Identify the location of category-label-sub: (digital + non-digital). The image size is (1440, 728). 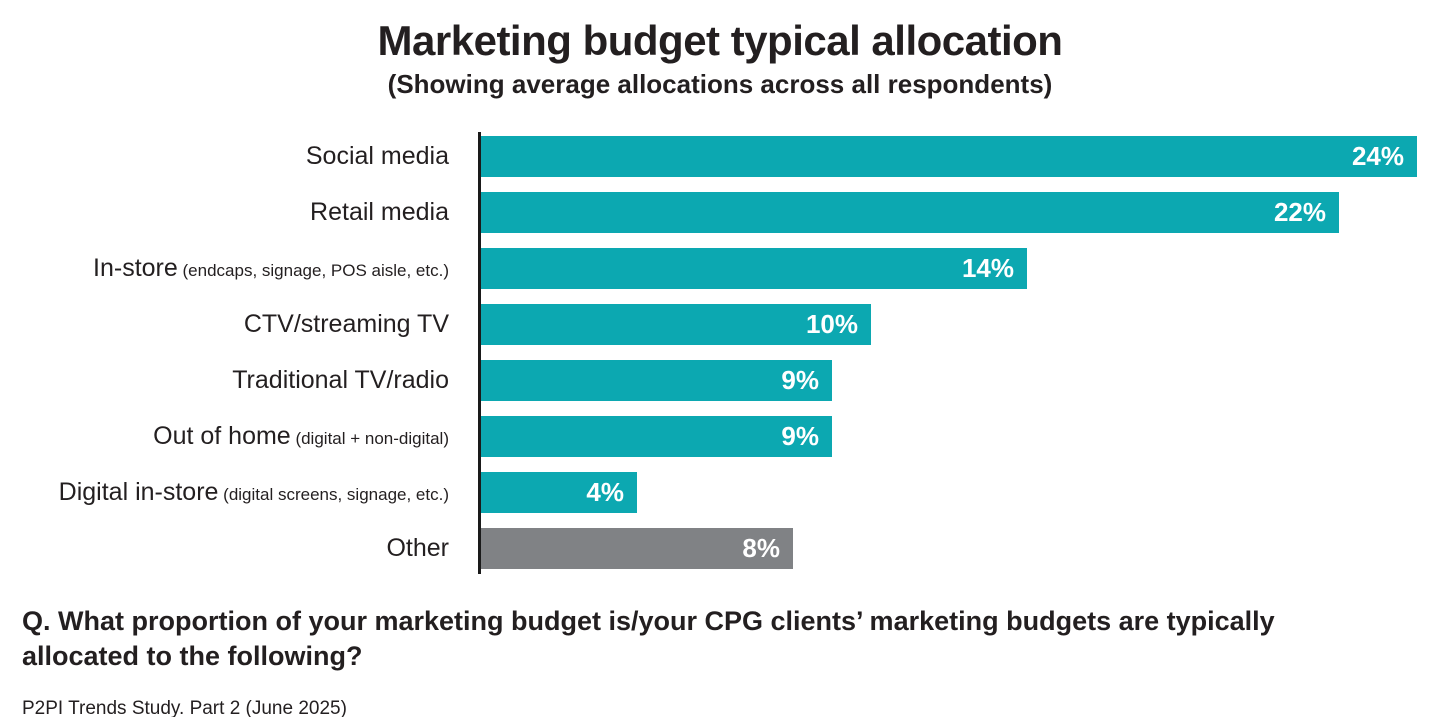
(369, 438).